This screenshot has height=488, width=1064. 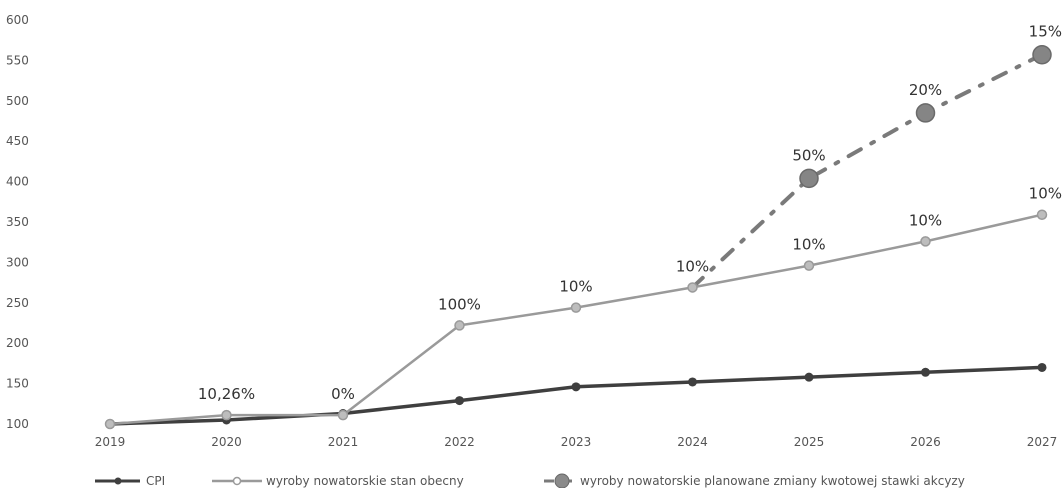 I want to click on data-label: 100%, so click(x=459, y=304).